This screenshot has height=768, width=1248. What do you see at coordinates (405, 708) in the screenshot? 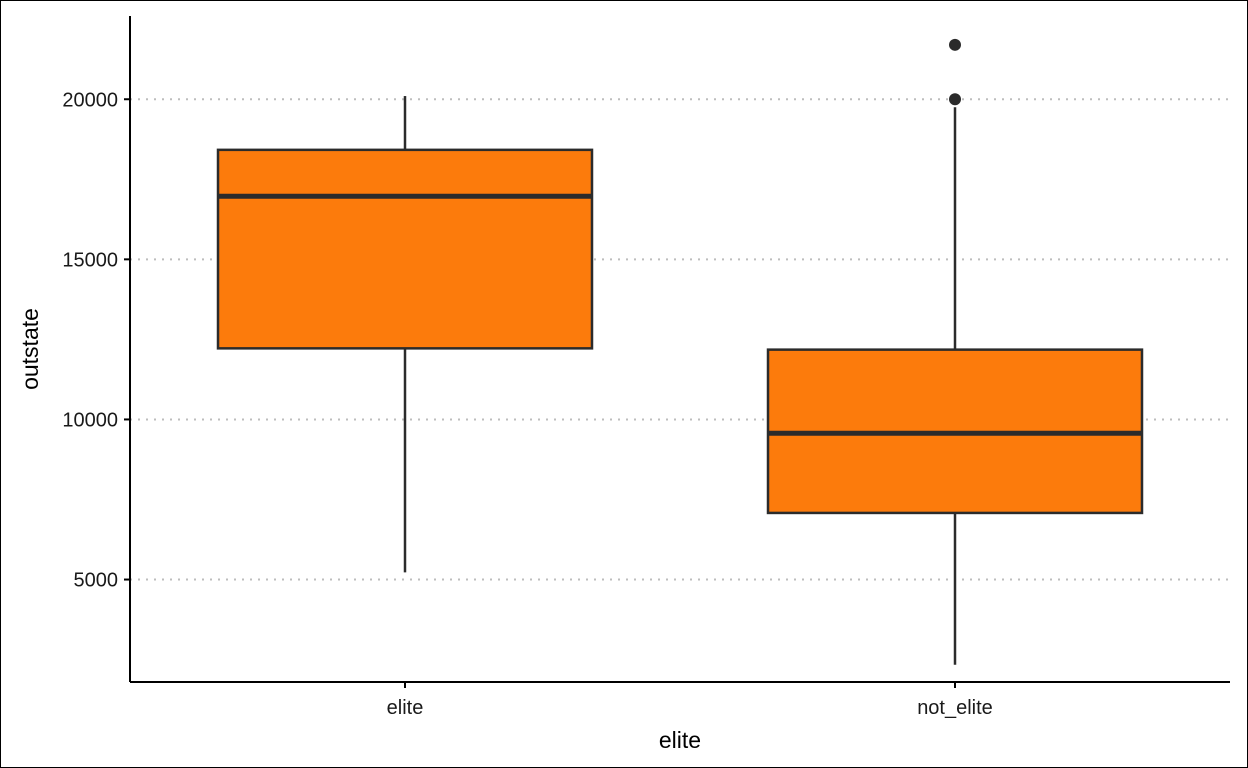
I see `x-tick-label-elite: elite` at bounding box center [405, 708].